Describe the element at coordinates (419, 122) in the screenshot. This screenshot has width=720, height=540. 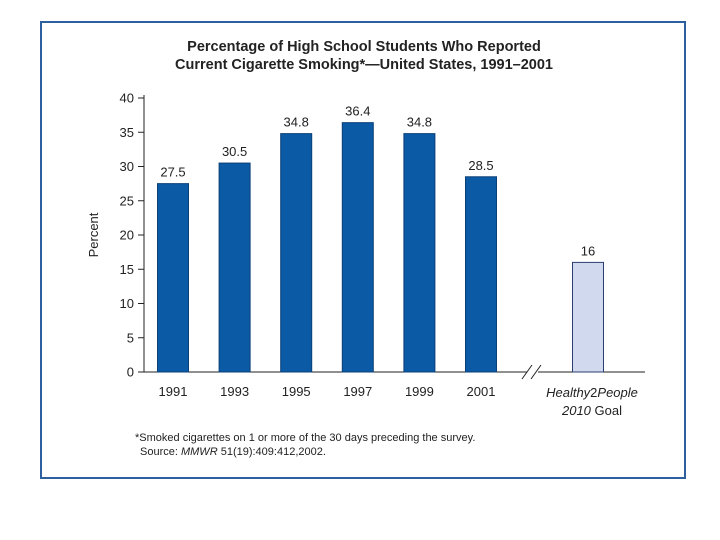
I see `bar-value-label-1999: 34.8` at that location.